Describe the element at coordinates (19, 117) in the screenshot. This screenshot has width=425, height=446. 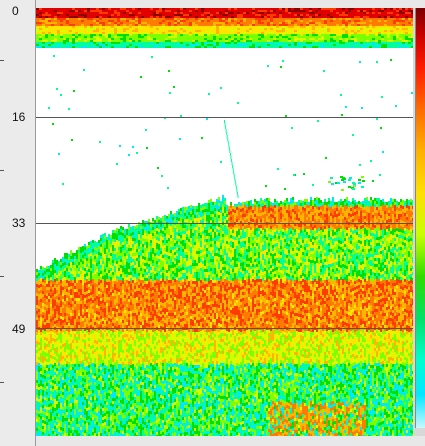
I see `depth-label-16: 16` at that location.